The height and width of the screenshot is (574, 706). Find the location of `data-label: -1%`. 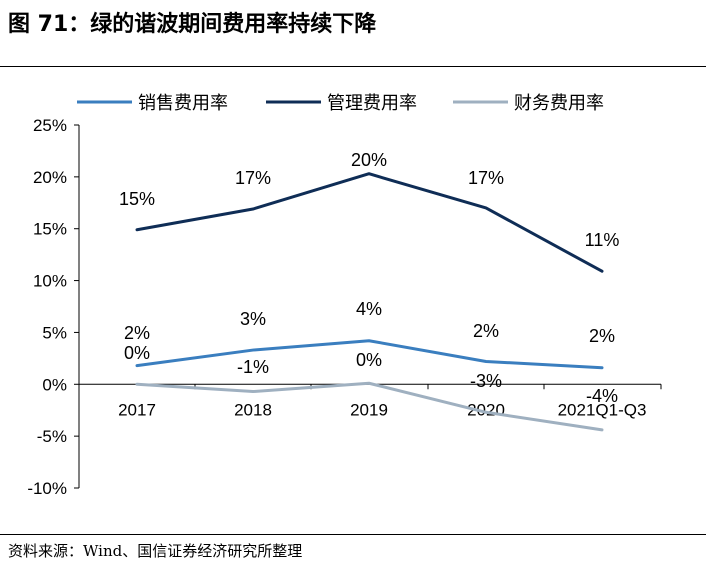

data-label: -1% is located at coordinates (253, 367).